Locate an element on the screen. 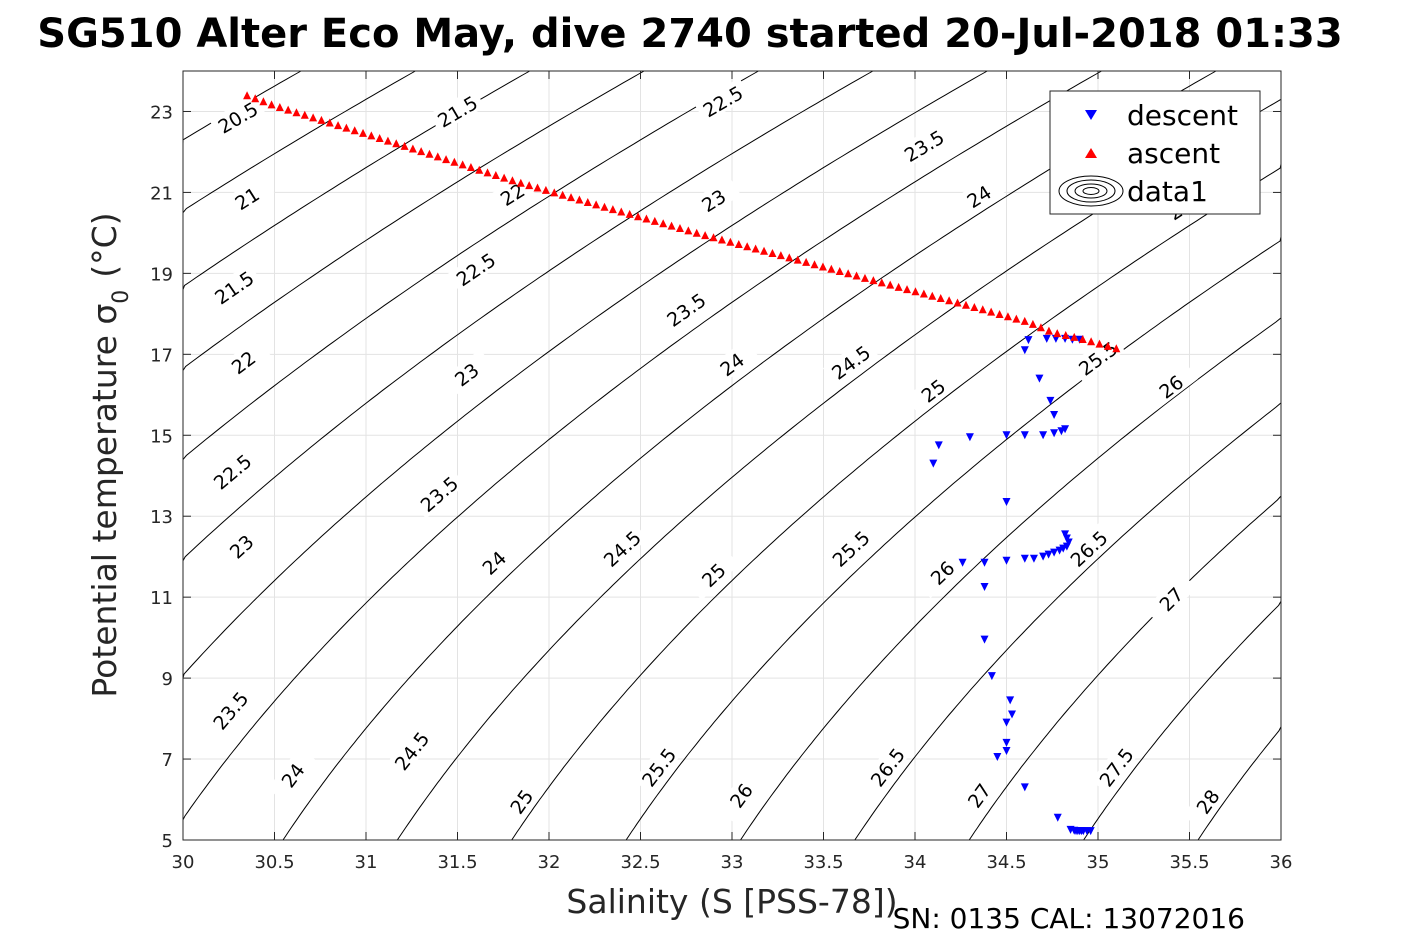  x-tick-label: 31 is located at coordinates (366, 862).